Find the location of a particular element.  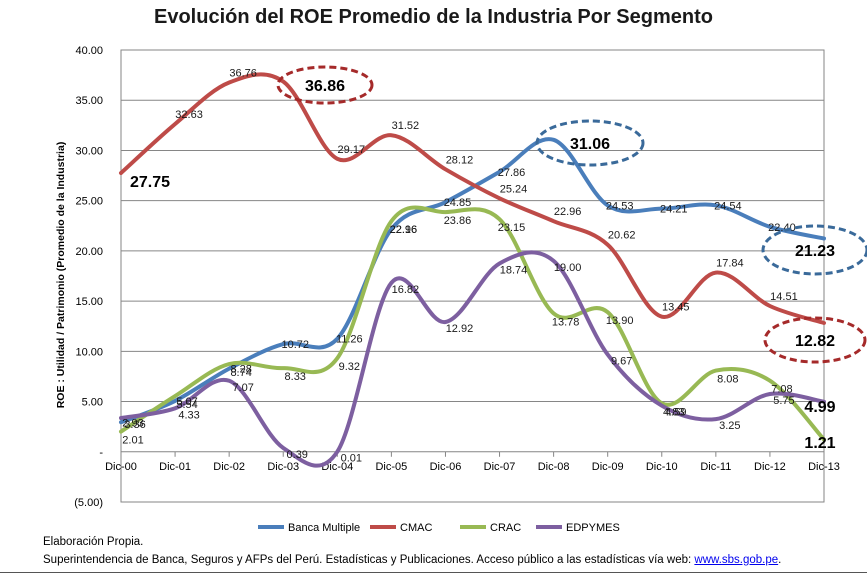

data-label-banca-multiple: 24.21 is located at coordinates (674, 210).